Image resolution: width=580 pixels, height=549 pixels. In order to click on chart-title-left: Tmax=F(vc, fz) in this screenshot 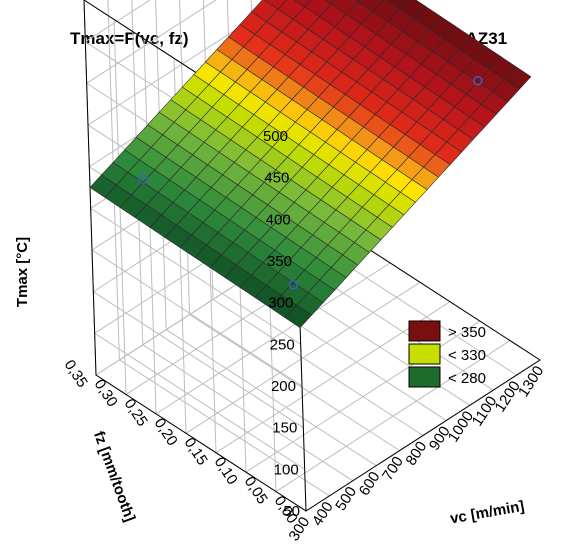, I will do `click(129, 38)`.